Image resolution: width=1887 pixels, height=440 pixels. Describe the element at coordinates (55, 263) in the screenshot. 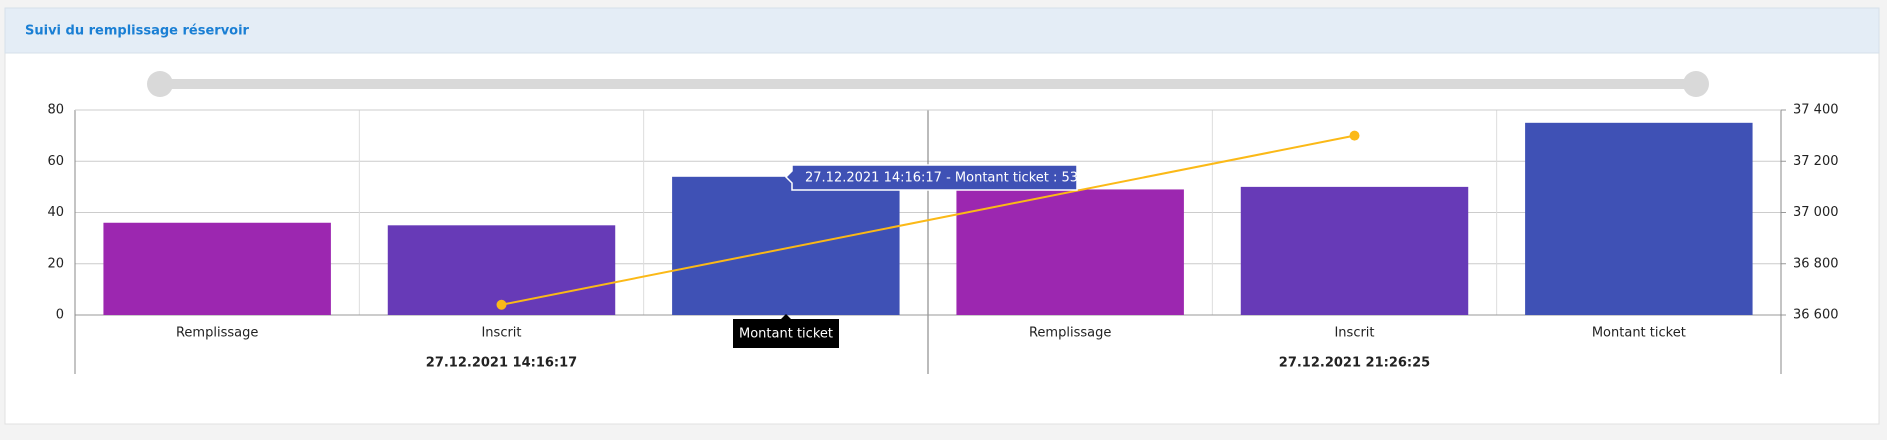

I see `y-tick-label: 20` at that location.